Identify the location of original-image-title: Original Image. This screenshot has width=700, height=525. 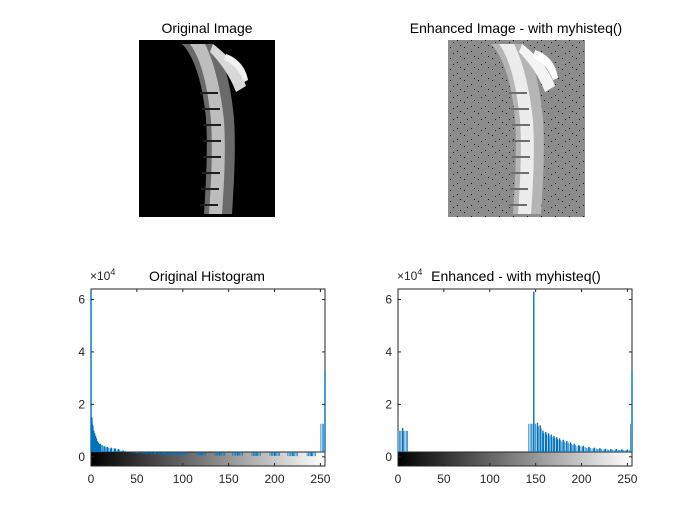
(206, 28).